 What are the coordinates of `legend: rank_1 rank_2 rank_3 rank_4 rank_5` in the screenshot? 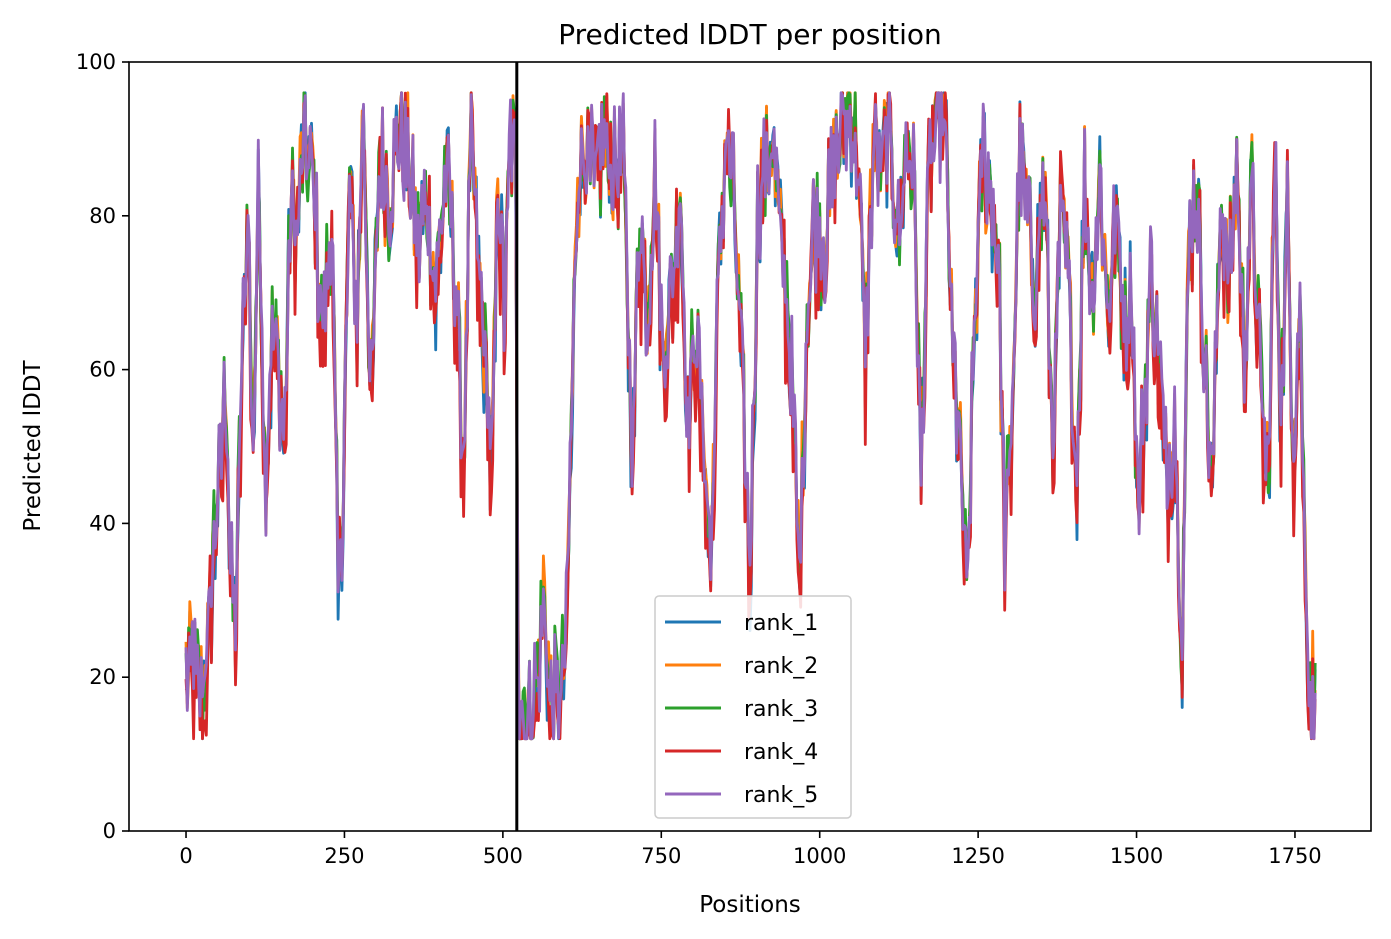 It's located at (753, 707).